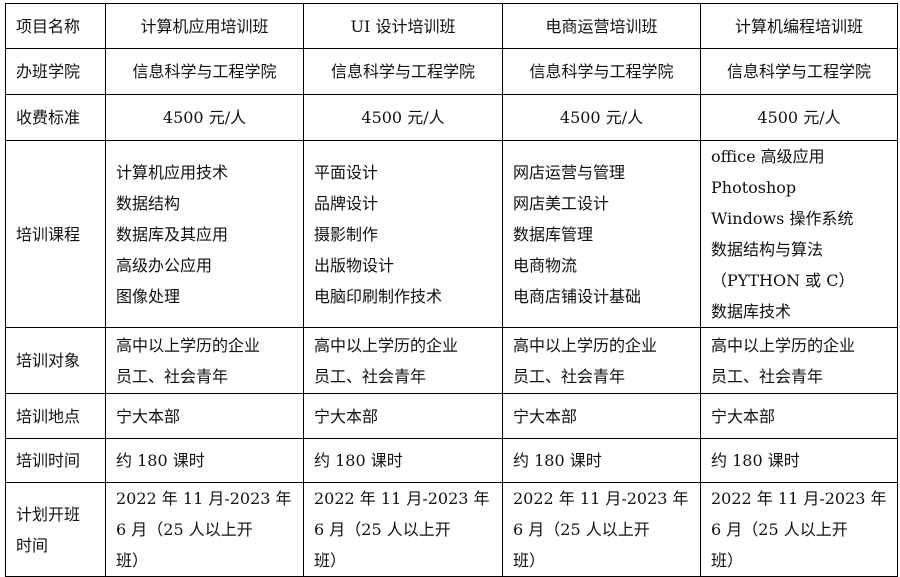 Image resolution: width=900 pixels, height=577 pixels. What do you see at coordinates (782, 218) in the screenshot?
I see `cell-line: Windows 操作系统` at bounding box center [782, 218].